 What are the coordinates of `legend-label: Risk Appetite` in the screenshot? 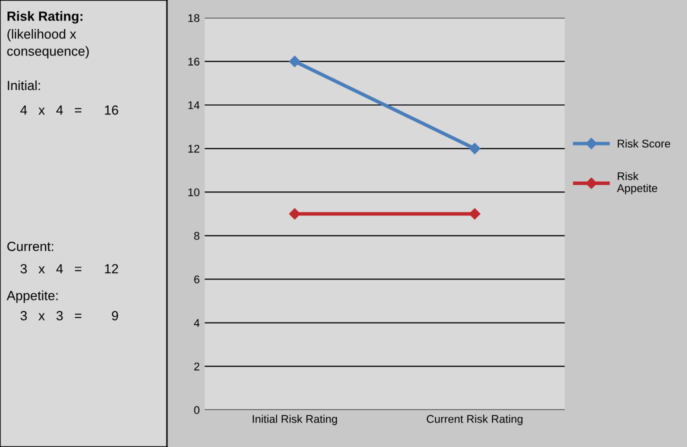 It's located at (637, 183).